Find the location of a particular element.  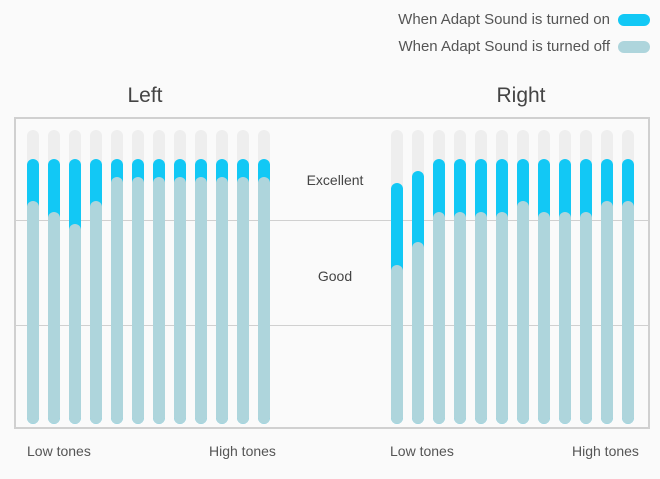

right-bar-1-off-level is located at coordinates (397, 344).